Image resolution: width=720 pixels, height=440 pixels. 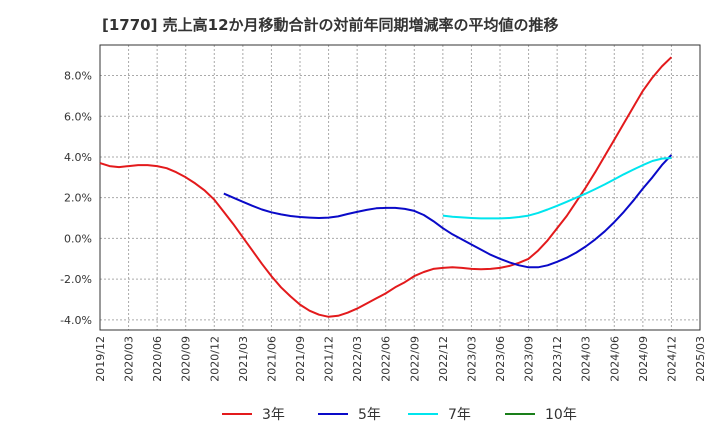 I want to click on x-tick-label: 2024/06, so click(x=614, y=359).